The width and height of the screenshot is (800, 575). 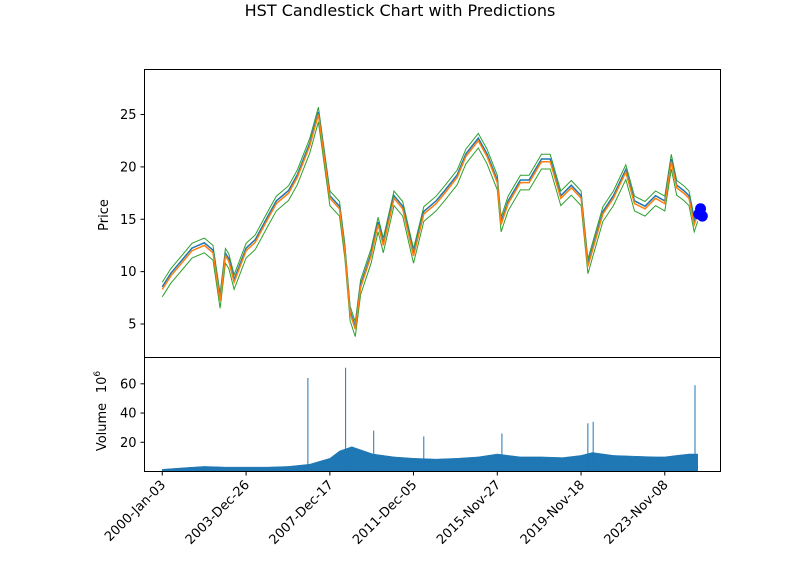 I want to click on price-y-axis: 5 10 15 20 25, so click(x=132, y=220).